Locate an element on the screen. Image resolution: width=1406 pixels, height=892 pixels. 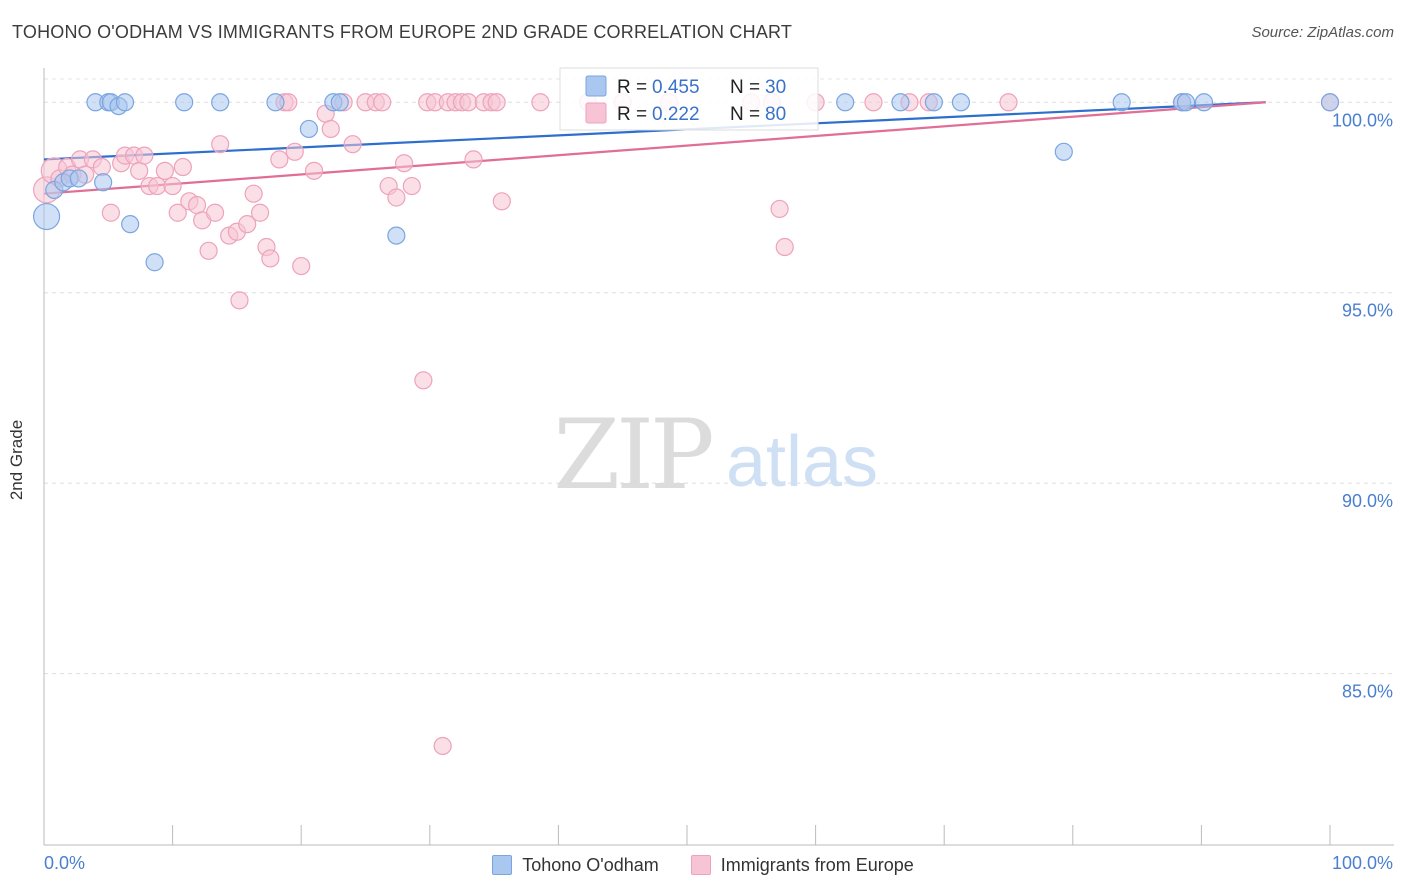
x-tick-label-right: 100.0% is located at coordinates (1362, 863).